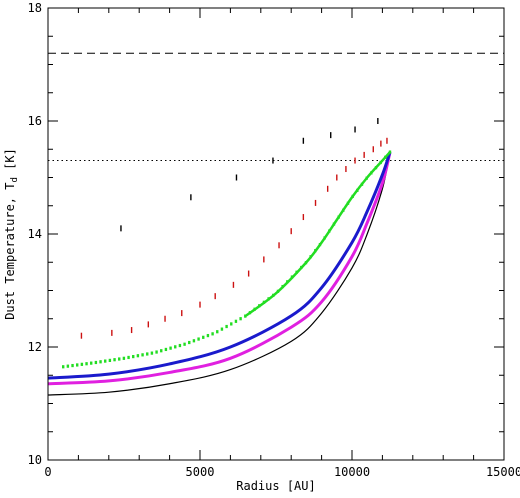 Image resolution: width=520 pixels, height=498 pixels. Describe the element at coordinates (35, 8) in the screenshot. I see `y-tick-label: 18` at that location.